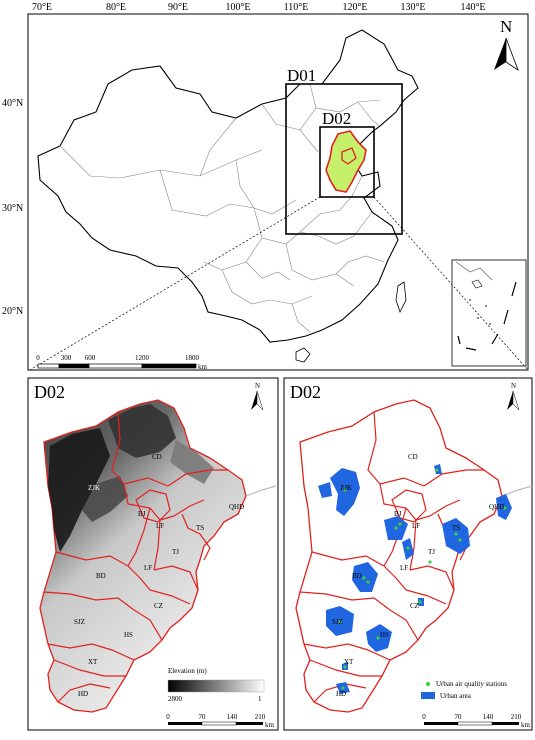  What do you see at coordinates (506, 44) in the screenshot?
I see `north-arrow-icon: N` at bounding box center [506, 44].